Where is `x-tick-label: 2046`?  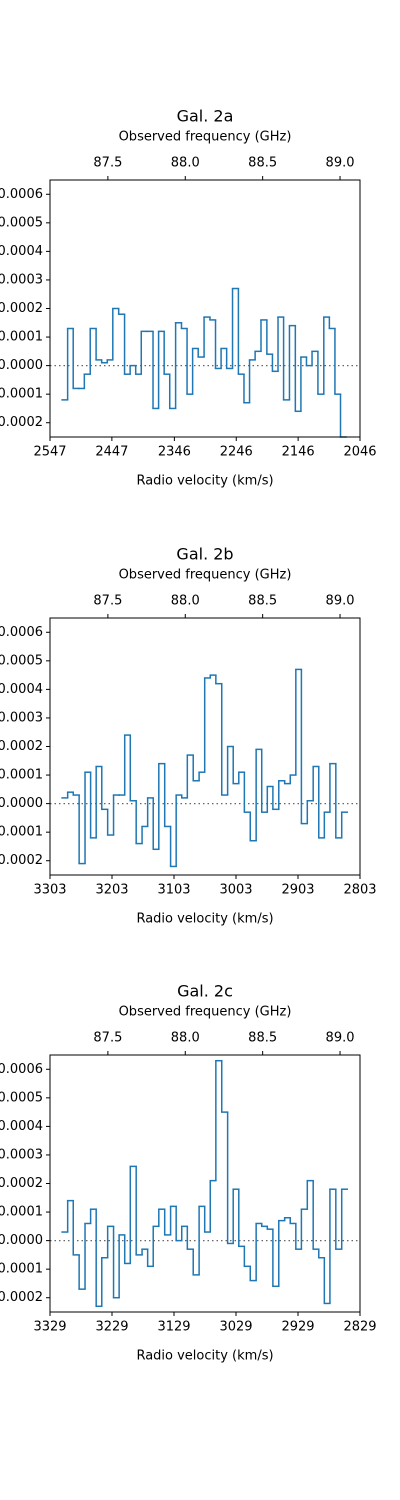
x-tick-label: 2046 is located at coordinates (359, 452).